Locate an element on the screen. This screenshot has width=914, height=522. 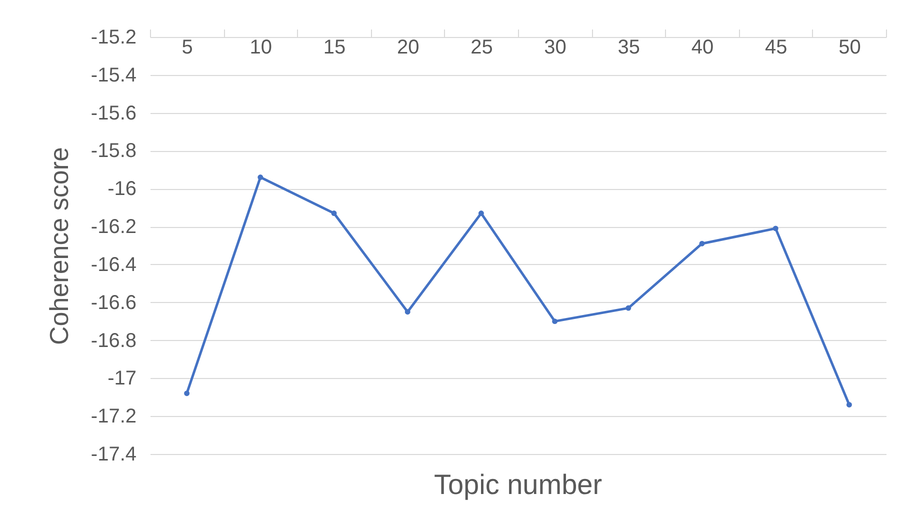
y-tick-label: -16.4 is located at coordinates (113, 265).